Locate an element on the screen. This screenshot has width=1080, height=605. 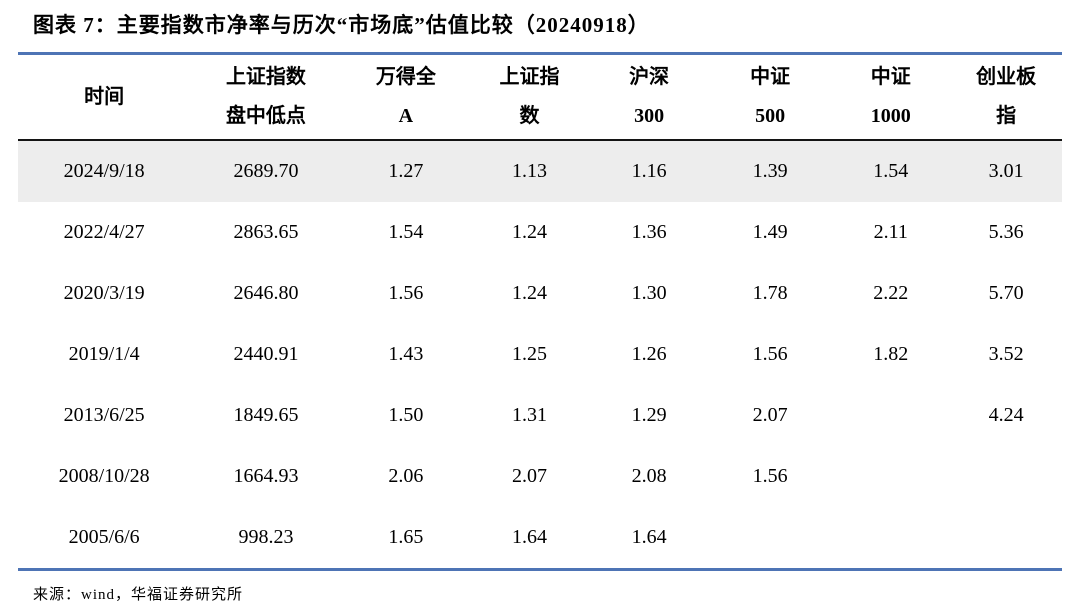
cell-value: 998.23 is located at coordinates (266, 537).